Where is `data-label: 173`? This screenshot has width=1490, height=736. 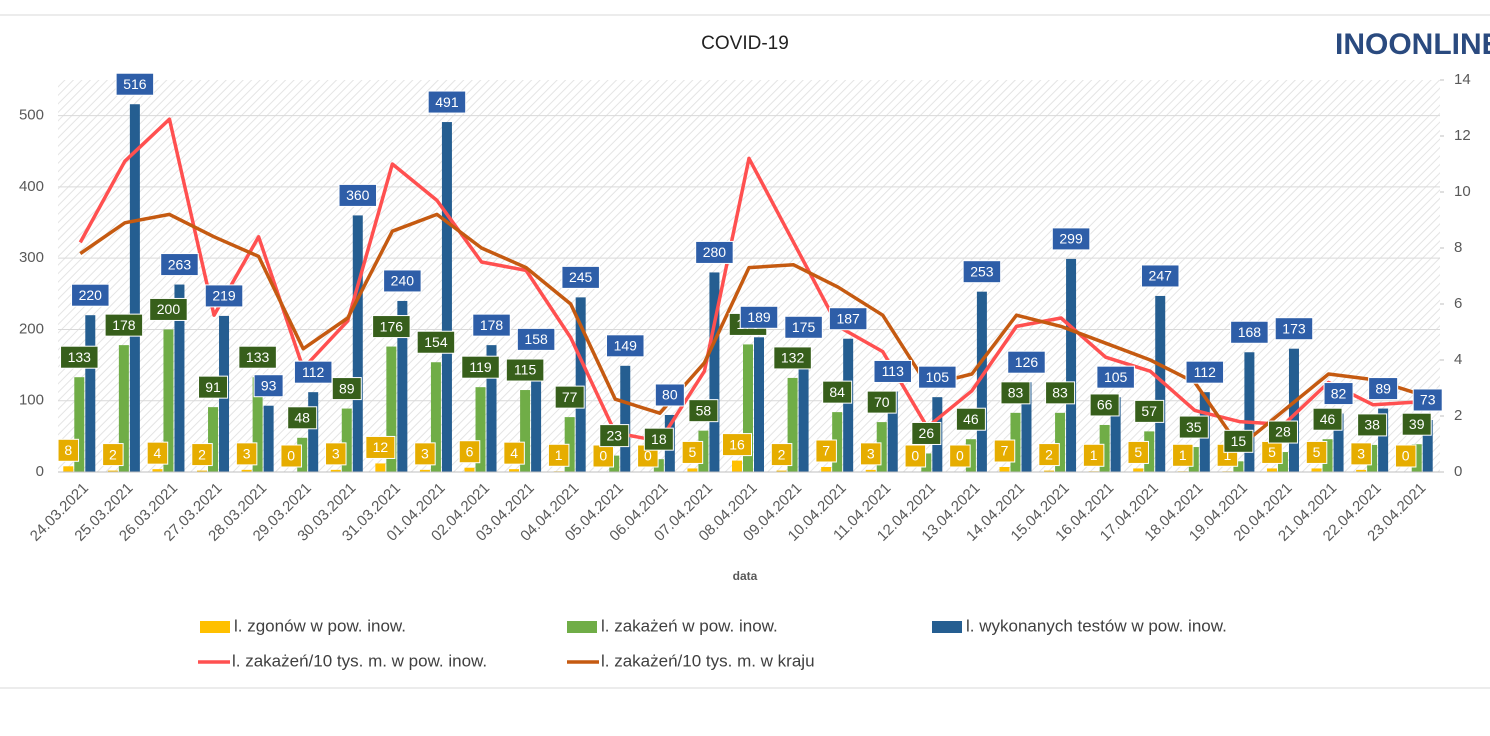
data-label: 173 is located at coordinates (1294, 328).